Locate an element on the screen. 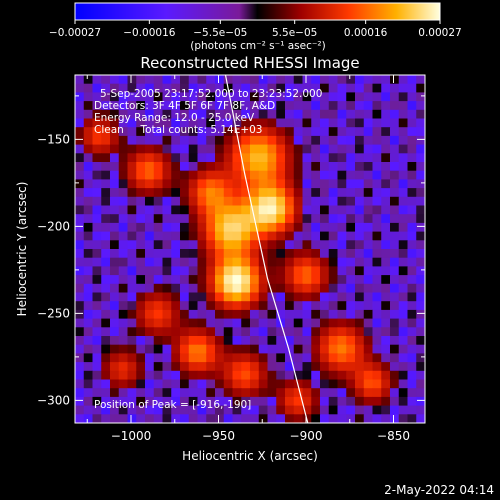 The image size is (500, 500). colorbar-tick-label: −0.00027 is located at coordinates (75, 33).